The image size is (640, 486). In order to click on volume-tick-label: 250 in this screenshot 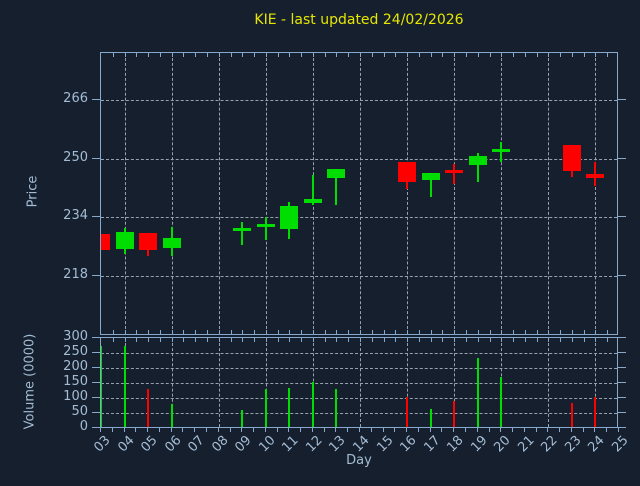, I will do `click(75, 351)`.